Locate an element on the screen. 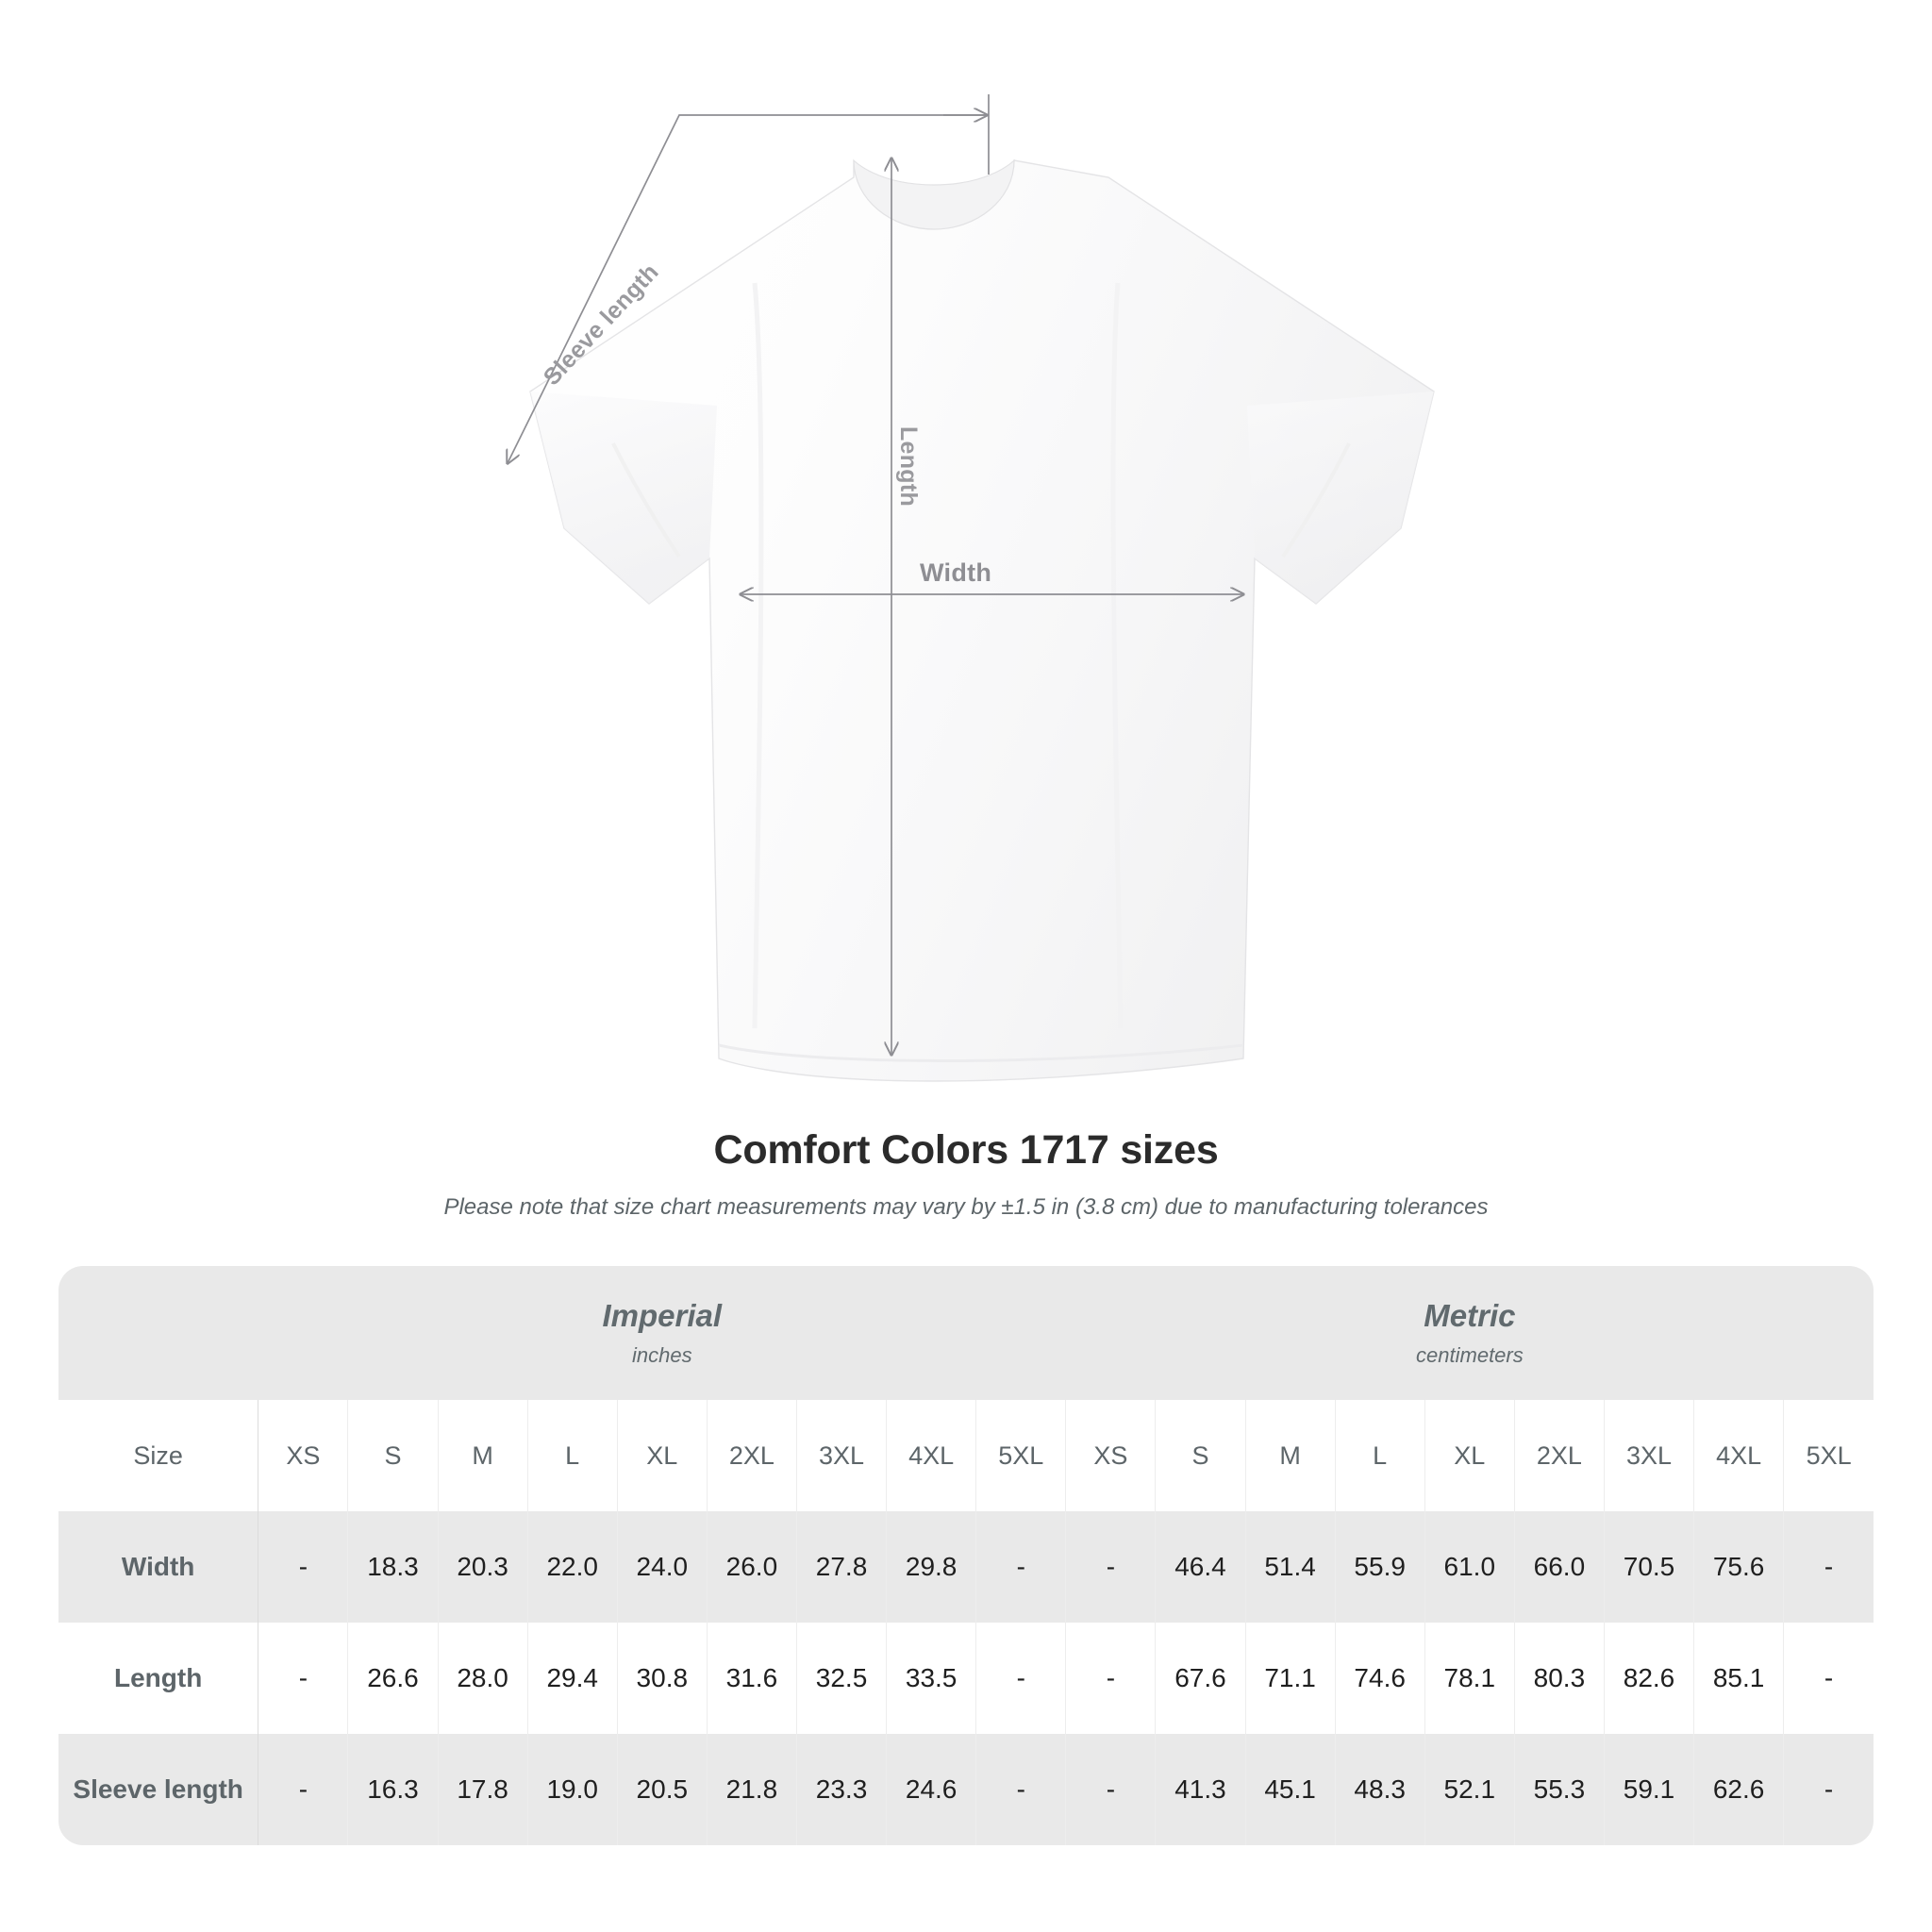 This screenshot has height=1932, width=1932. size-header-metric-2xl: 2XL is located at coordinates (1559, 1456).